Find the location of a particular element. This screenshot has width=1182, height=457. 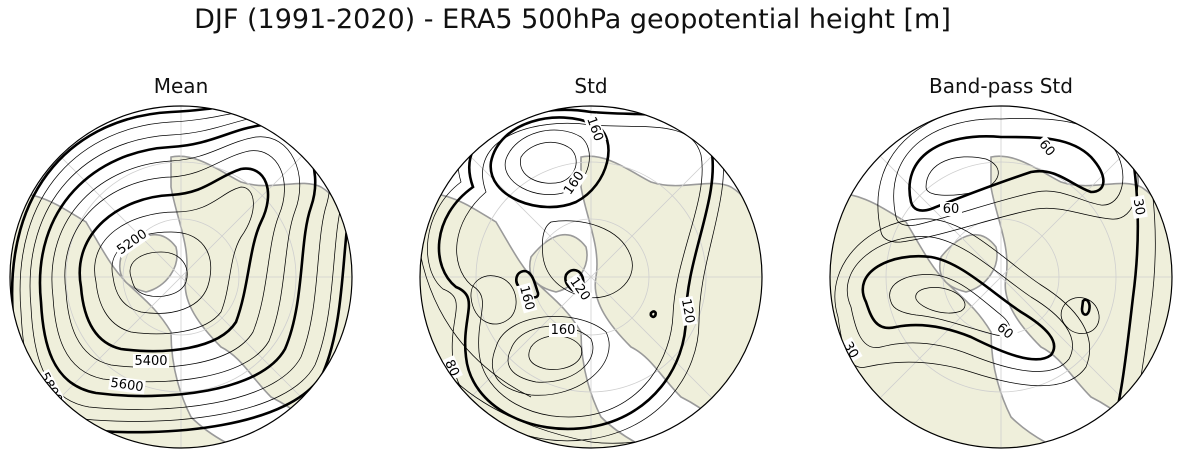

contour-label: 5600 is located at coordinates (127, 385).